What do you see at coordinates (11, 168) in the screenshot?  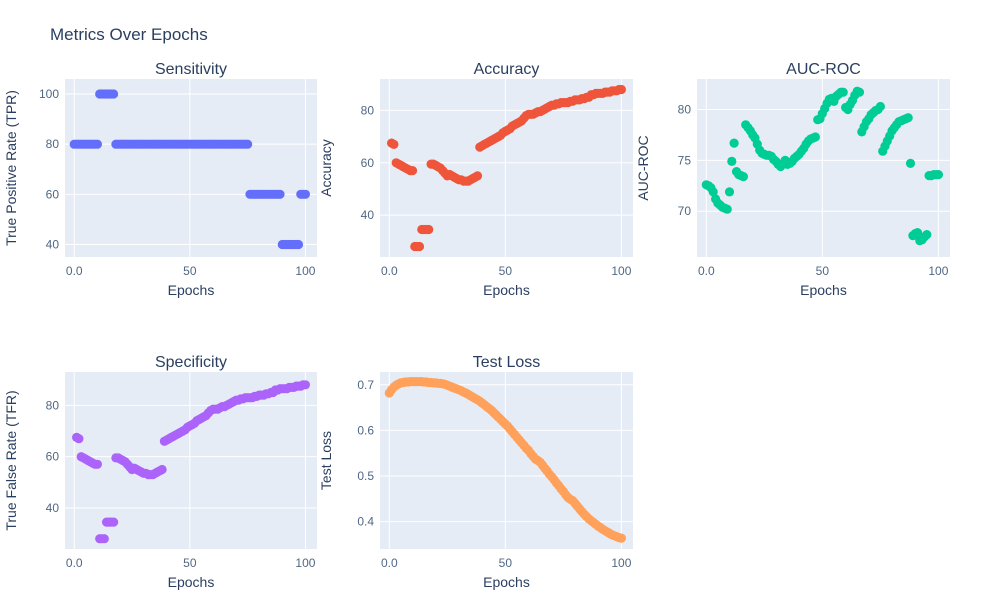 I see `sensitivity-y-axis-title: True Positive Rate (TPR)` at bounding box center [11, 168].